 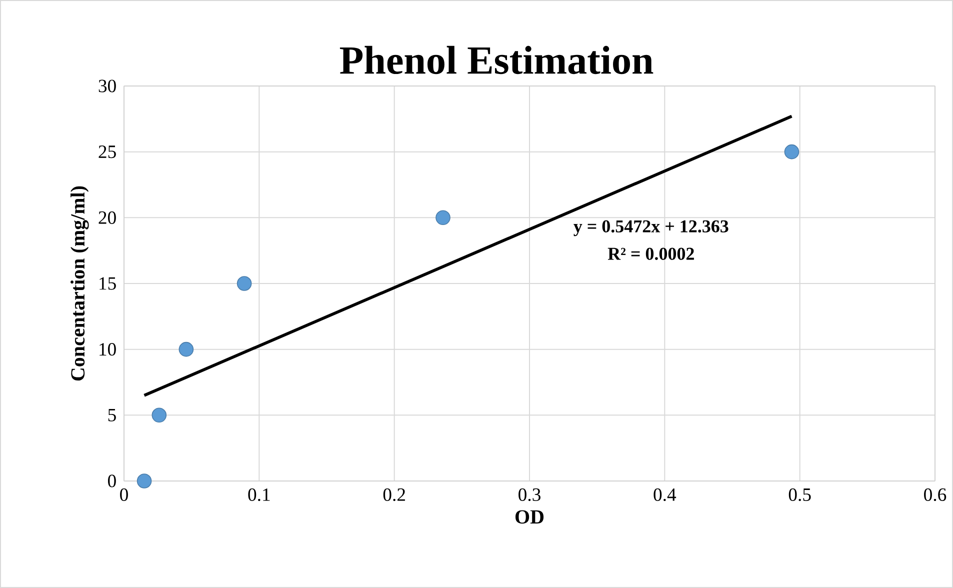 I want to click on x-tick-label: 0, so click(x=124, y=494).